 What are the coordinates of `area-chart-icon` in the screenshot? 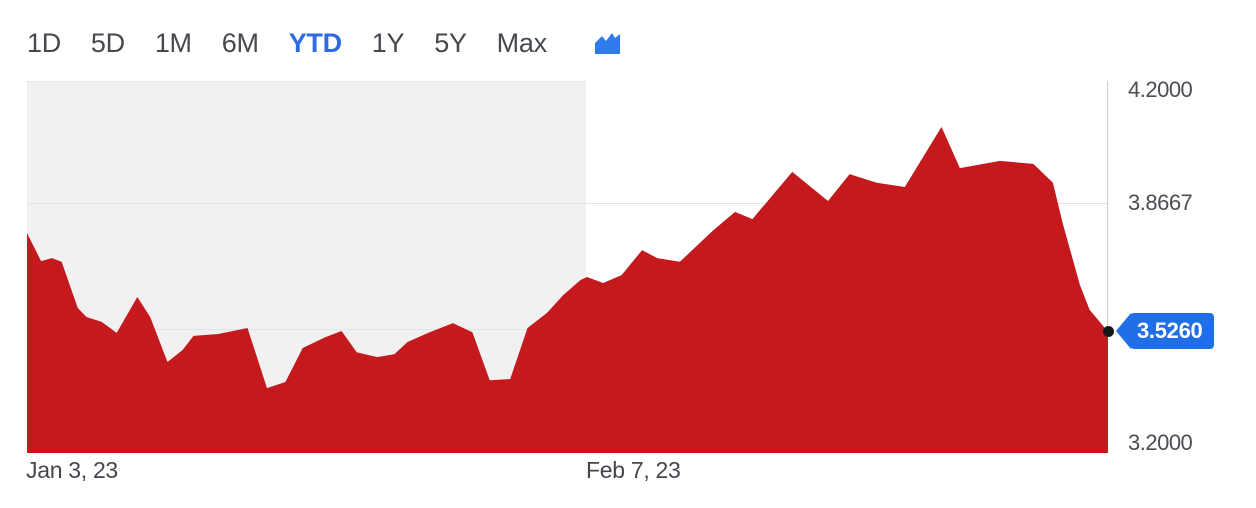 It's located at (608, 45).